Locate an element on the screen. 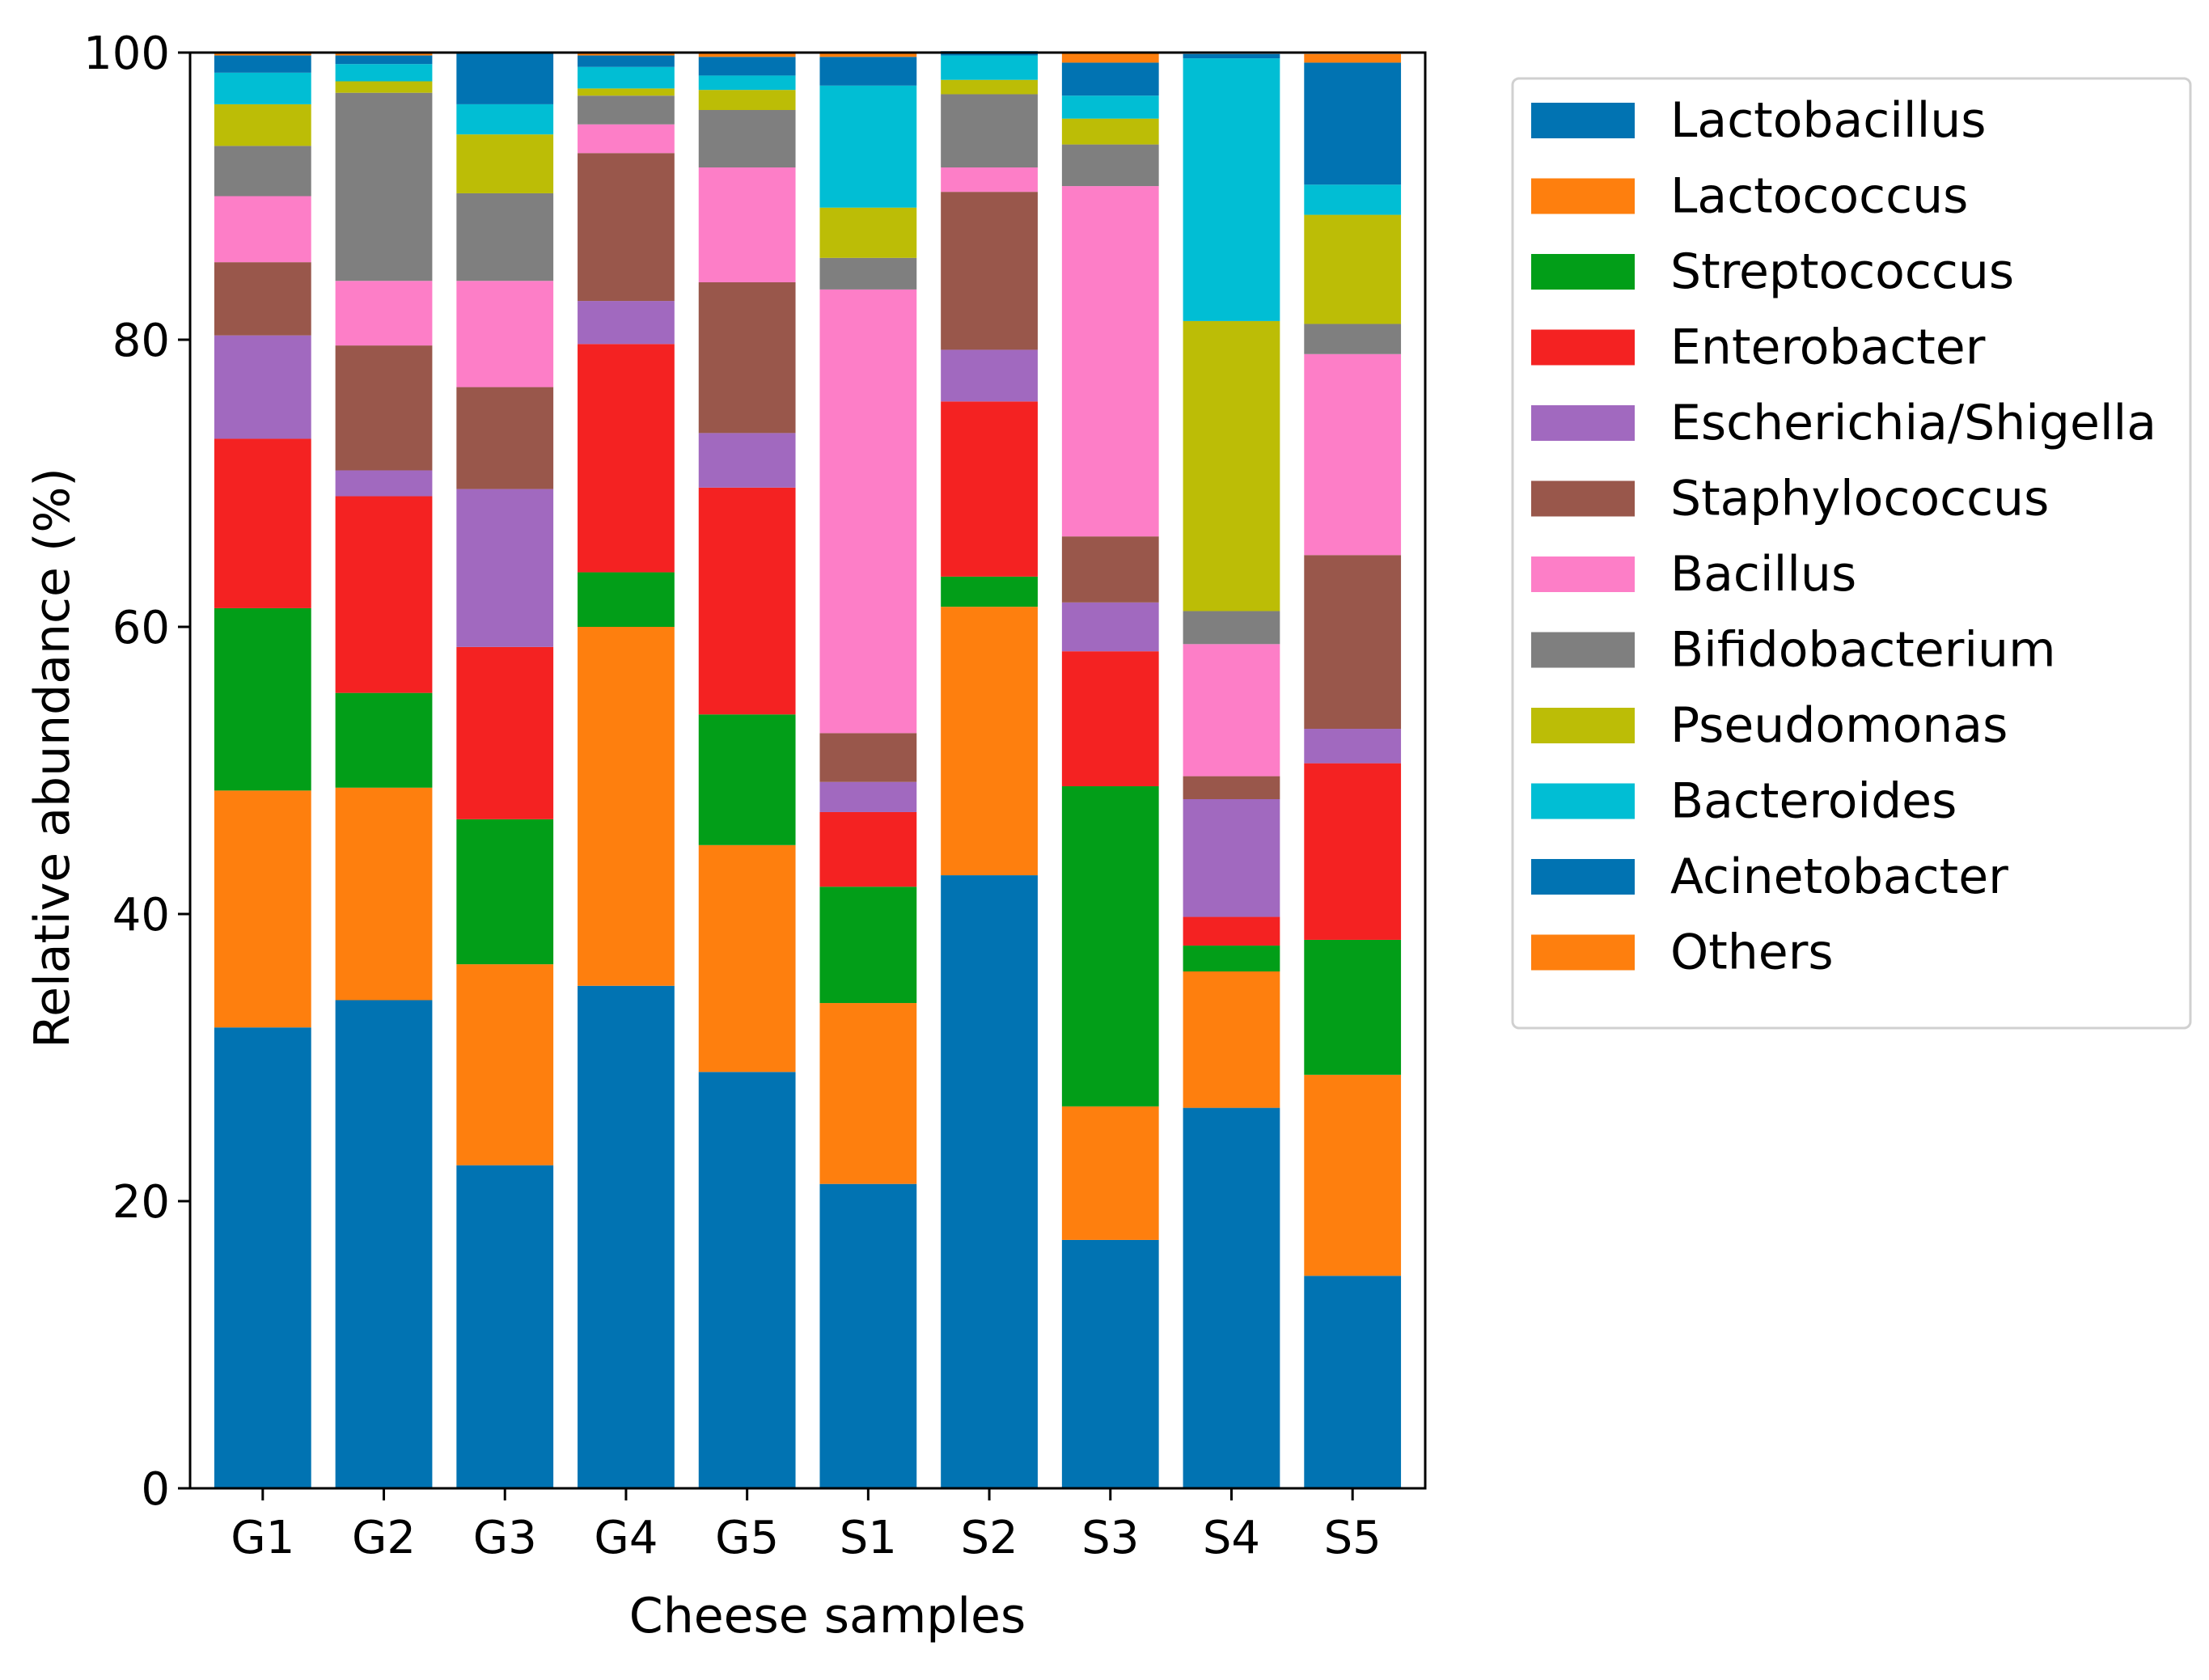  bar-segment-G2-streptococcus is located at coordinates (384, 740).